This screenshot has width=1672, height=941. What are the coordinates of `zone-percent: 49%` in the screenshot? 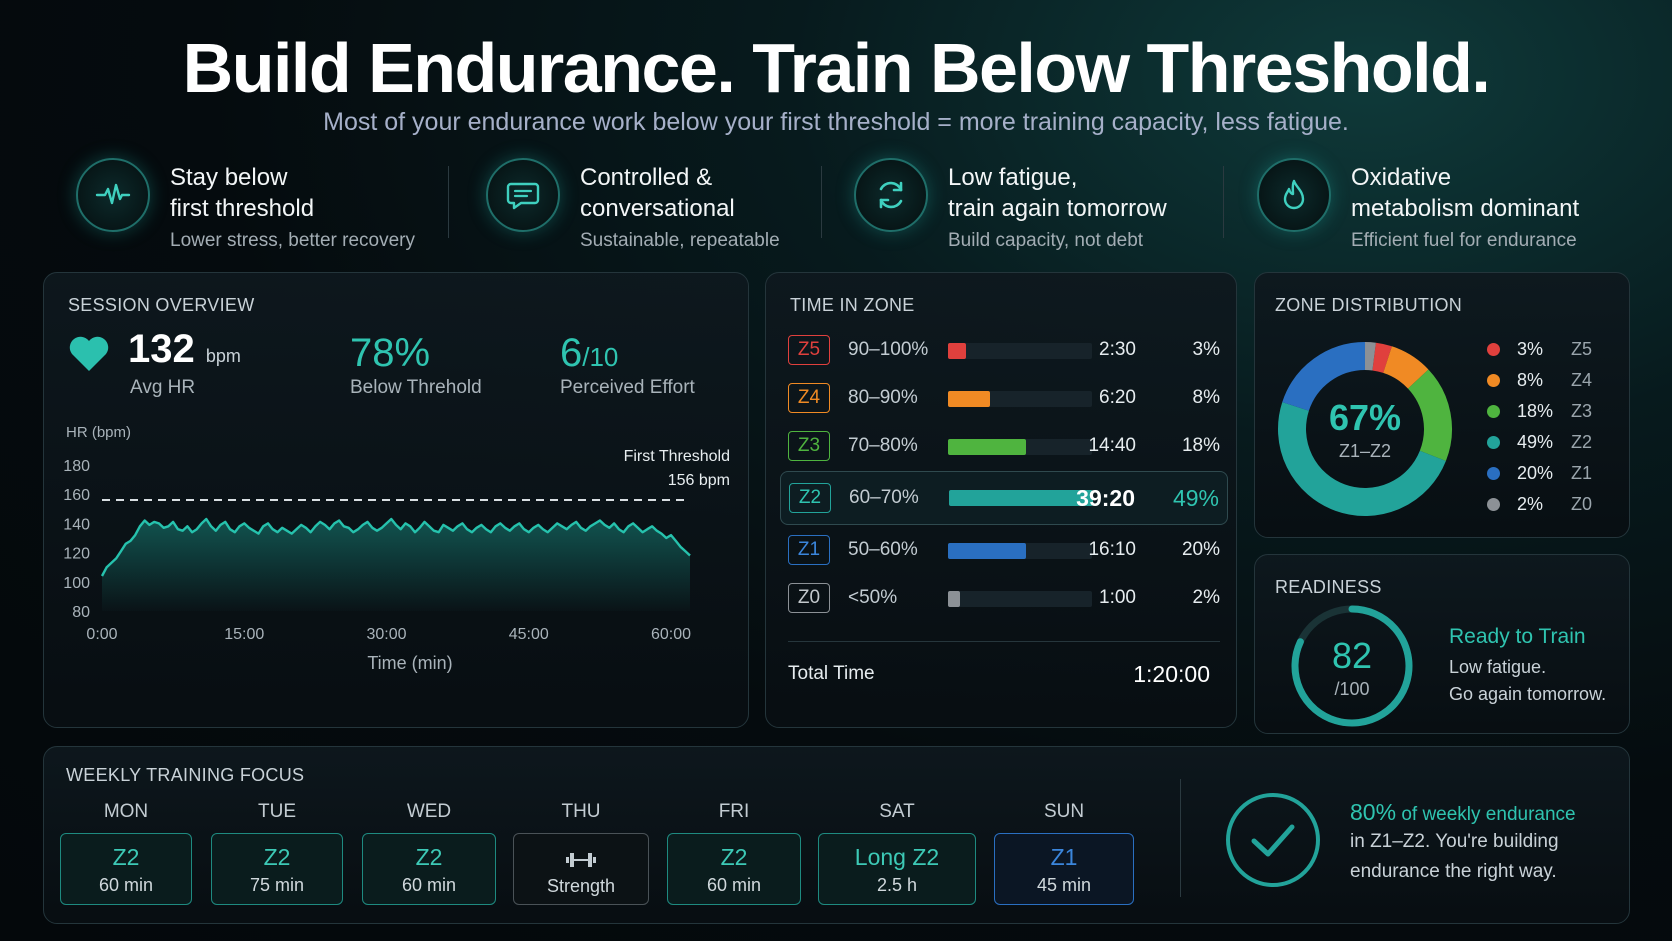 It's located at (1195, 498).